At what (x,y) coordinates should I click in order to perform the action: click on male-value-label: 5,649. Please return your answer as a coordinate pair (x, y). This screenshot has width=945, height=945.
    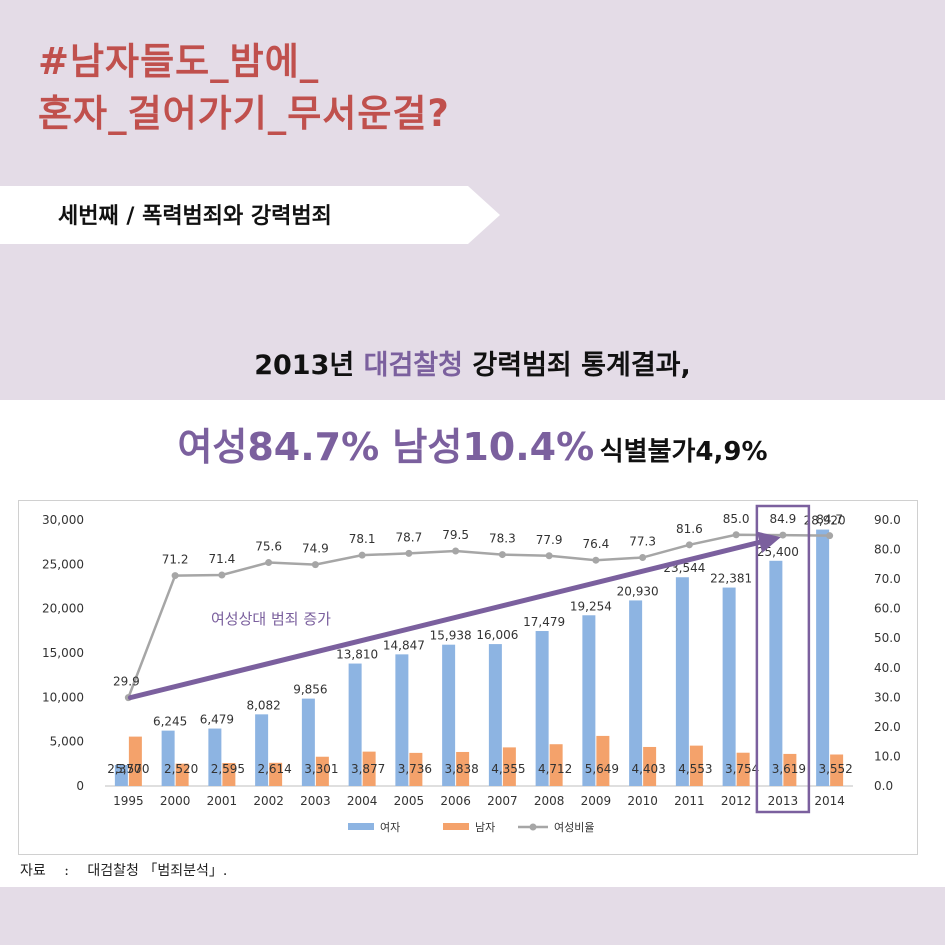
    Looking at the image, I should click on (602, 769).